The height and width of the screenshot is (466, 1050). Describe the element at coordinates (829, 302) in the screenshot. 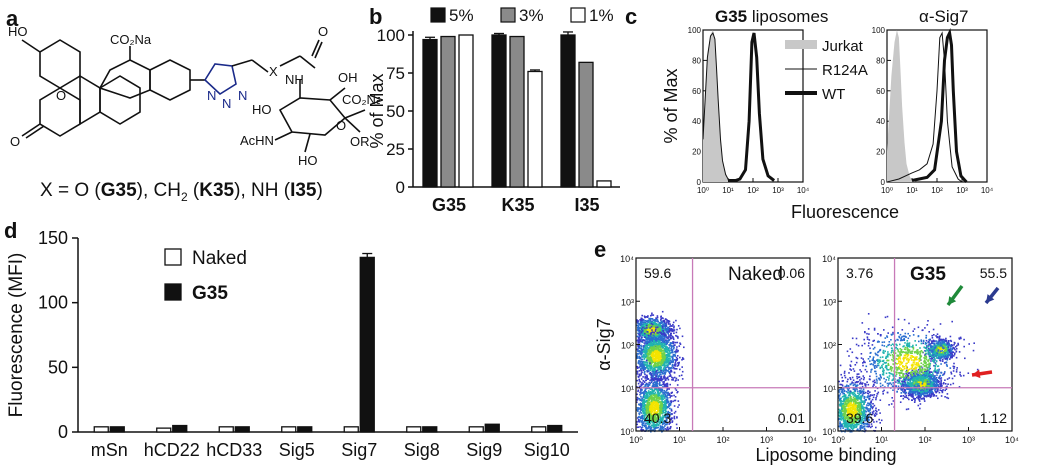

I see `y-tick-label: 10³` at that location.